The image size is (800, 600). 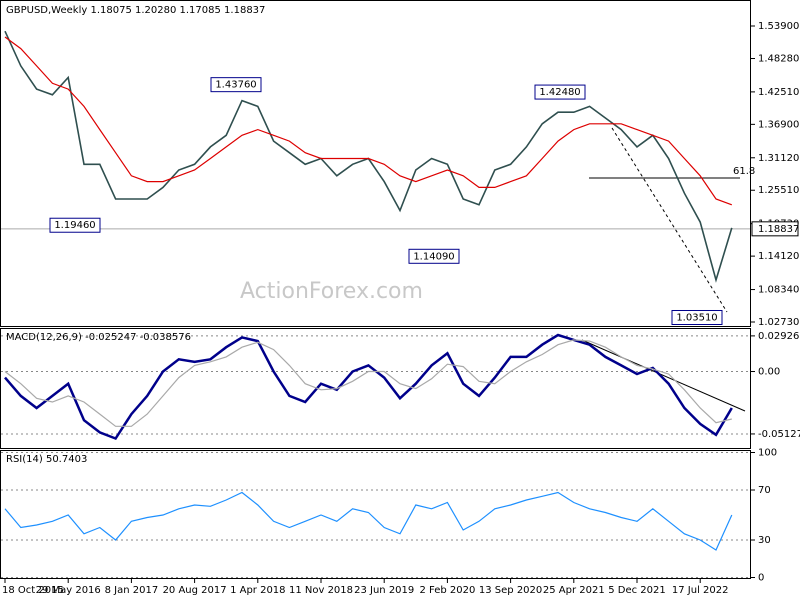 I want to click on y-tick-label: 0, so click(x=761, y=578).